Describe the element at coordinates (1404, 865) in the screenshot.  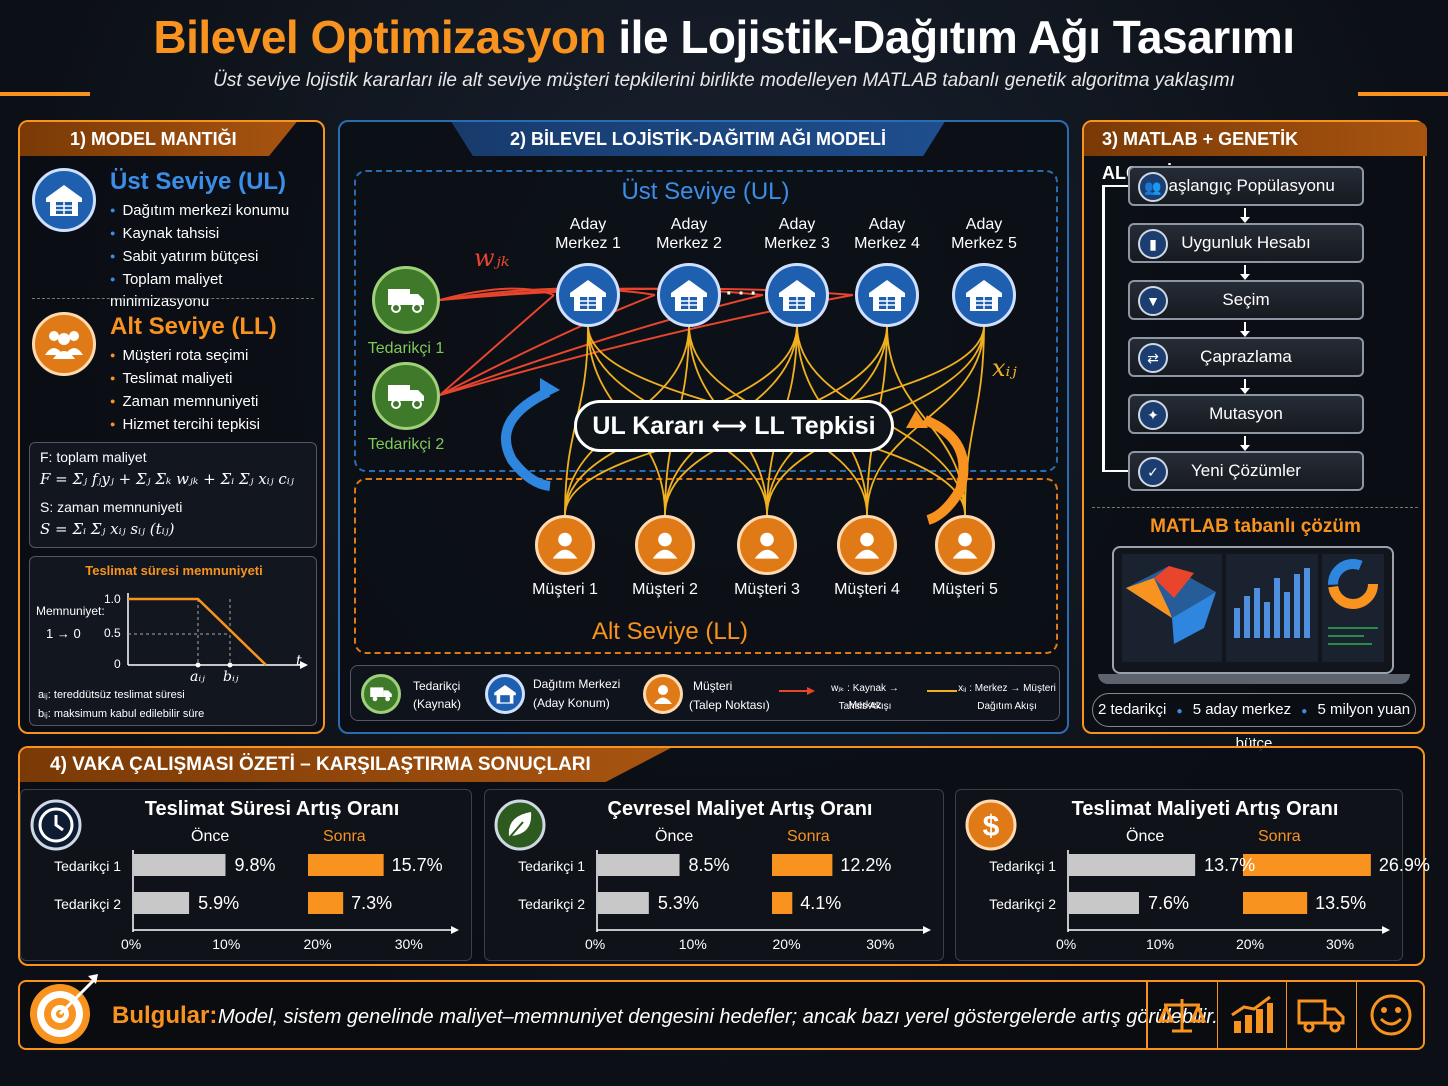
I see `value-label-after: 26.9%` at that location.